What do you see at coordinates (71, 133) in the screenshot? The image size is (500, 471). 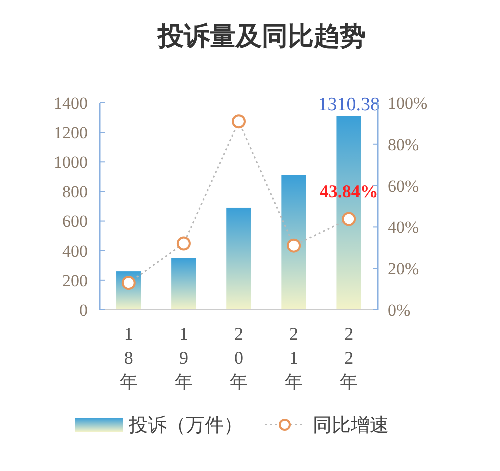 I see `y-tick-label: 1200` at bounding box center [71, 133].